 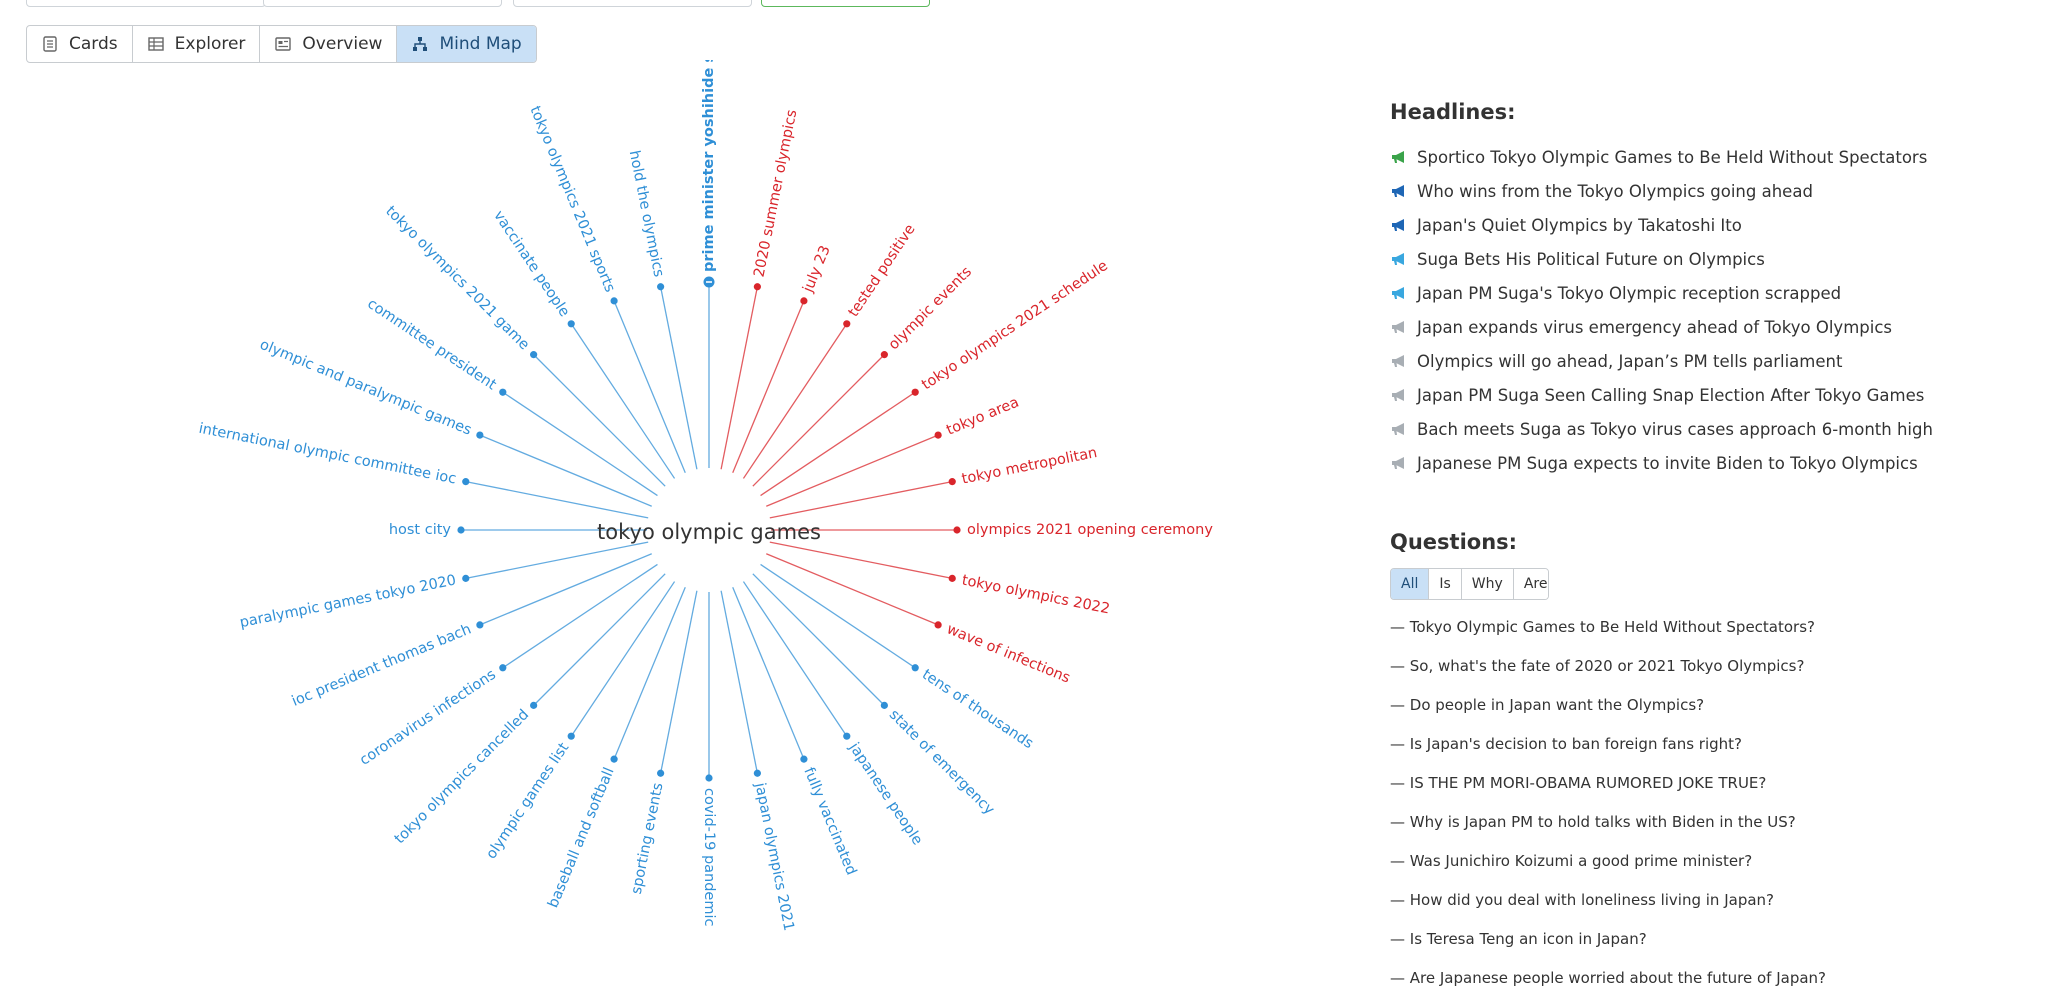 I want to click on mind-map-node-label: fully vaccinated, so click(x=829, y=821).